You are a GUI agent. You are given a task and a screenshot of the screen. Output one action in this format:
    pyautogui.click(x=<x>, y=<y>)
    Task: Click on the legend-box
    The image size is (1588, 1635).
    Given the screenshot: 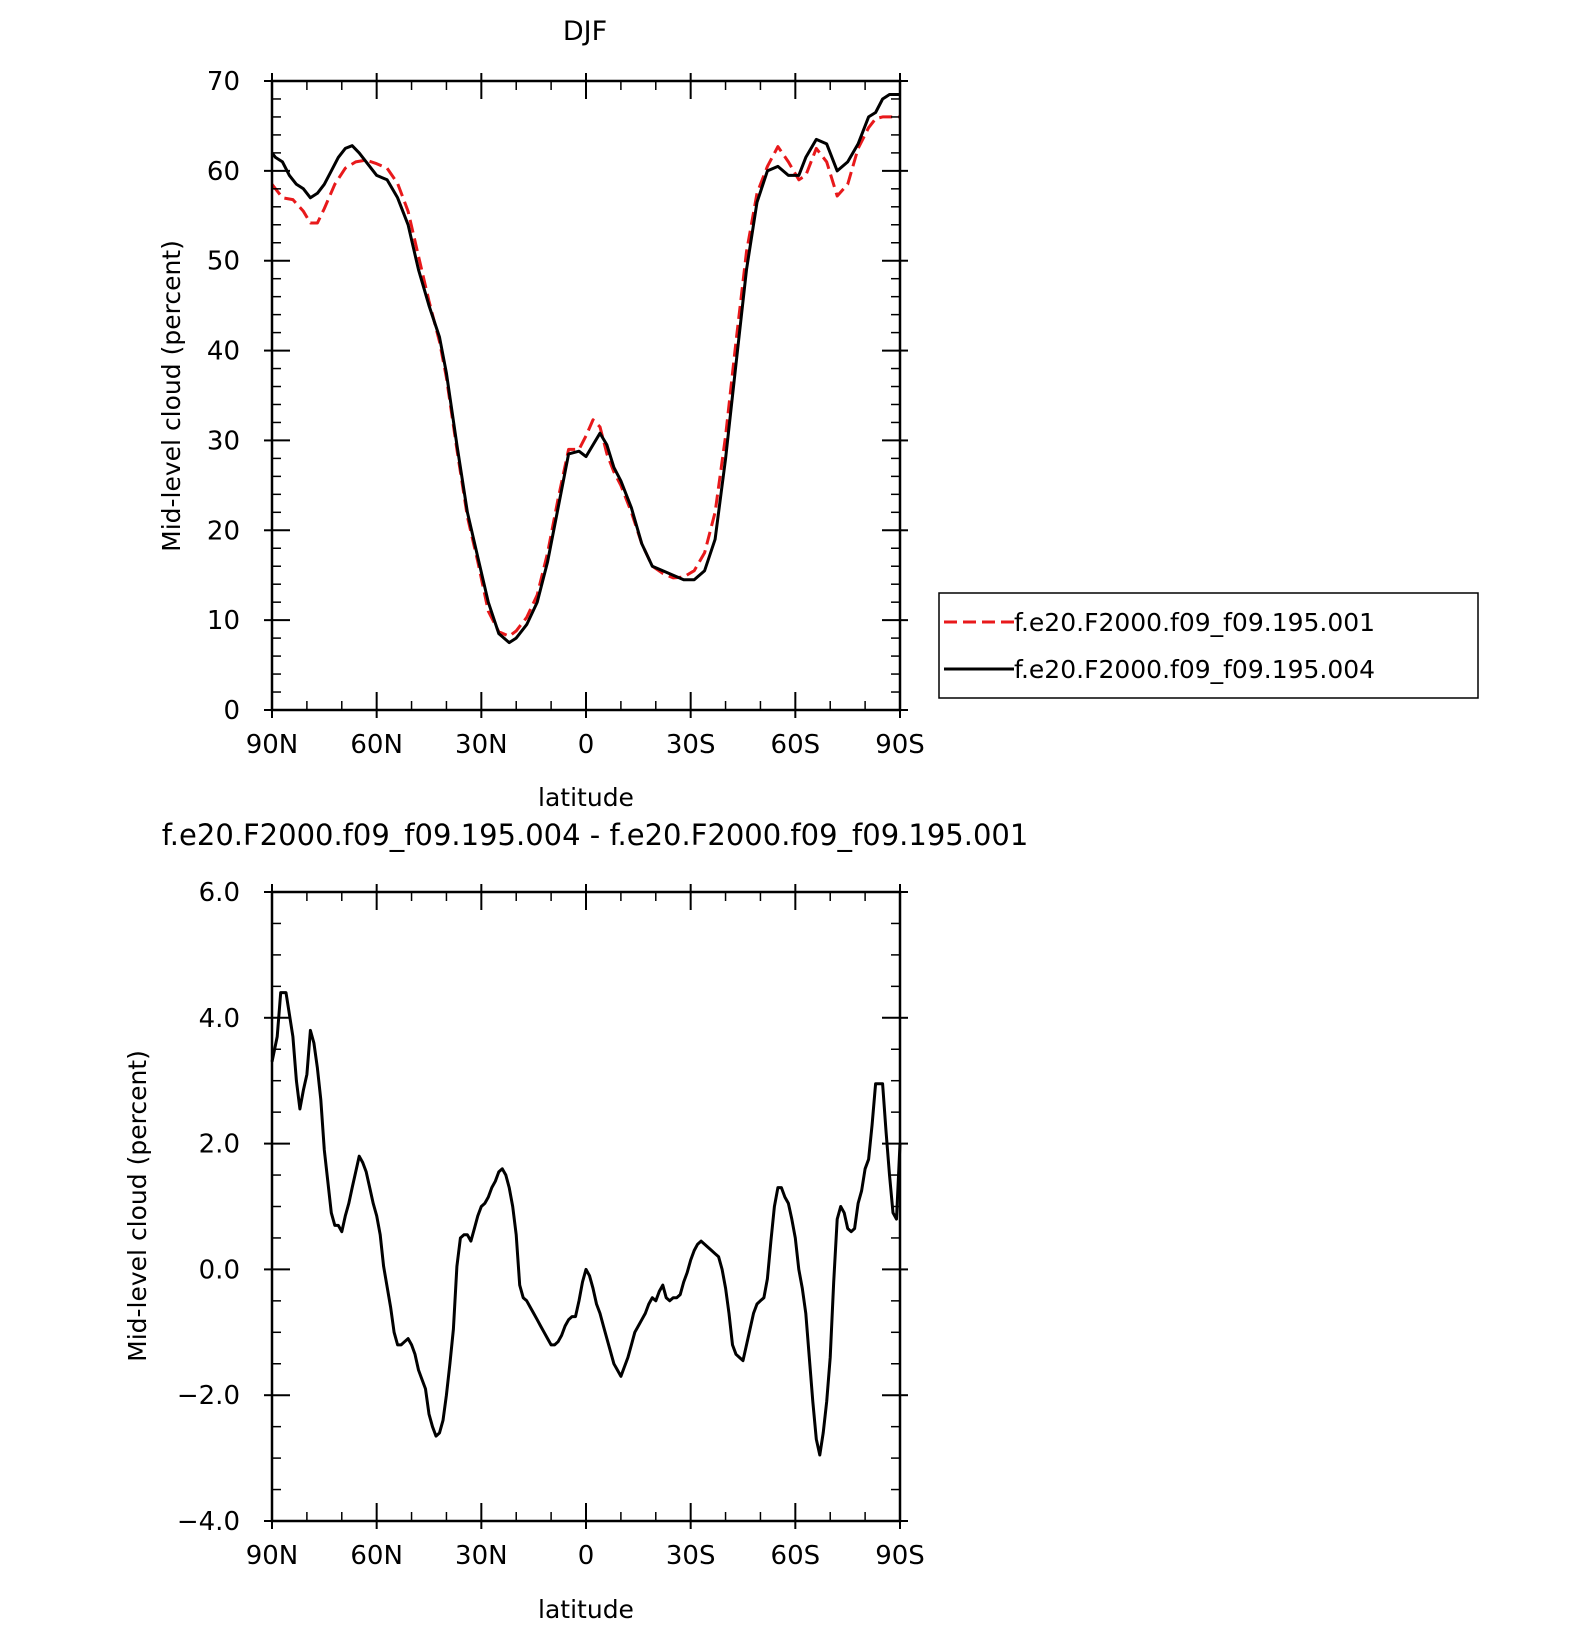 What is the action you would take?
    pyautogui.click(x=1208, y=645)
    